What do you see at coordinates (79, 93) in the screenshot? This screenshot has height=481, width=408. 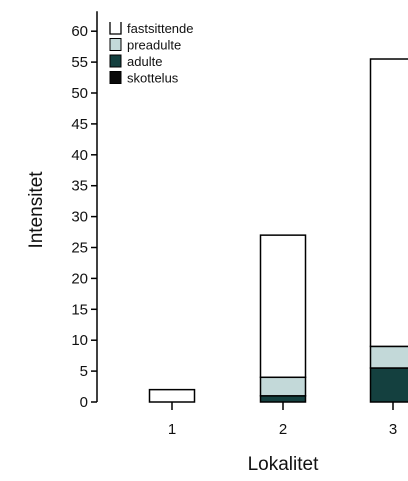 I see `y-tick-label: 50` at bounding box center [79, 93].